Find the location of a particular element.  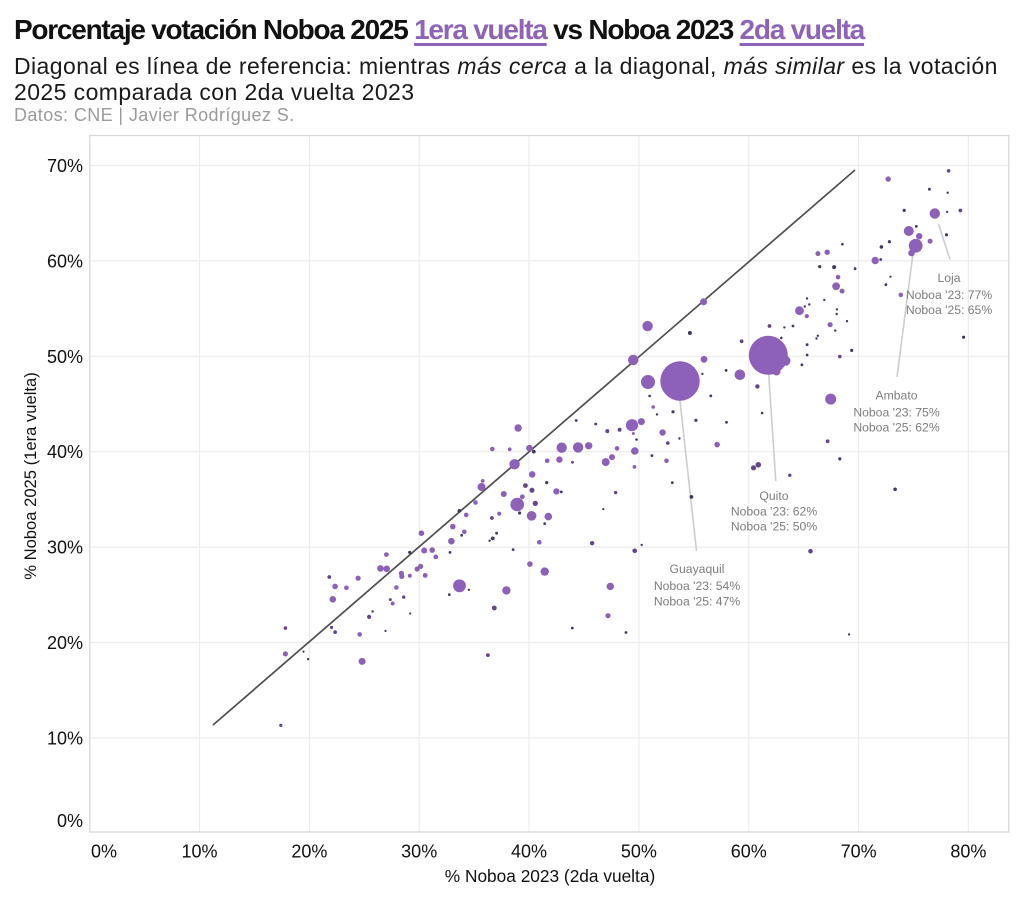

svg-text: Noboa '25: 65% is located at coordinates (949, 310).